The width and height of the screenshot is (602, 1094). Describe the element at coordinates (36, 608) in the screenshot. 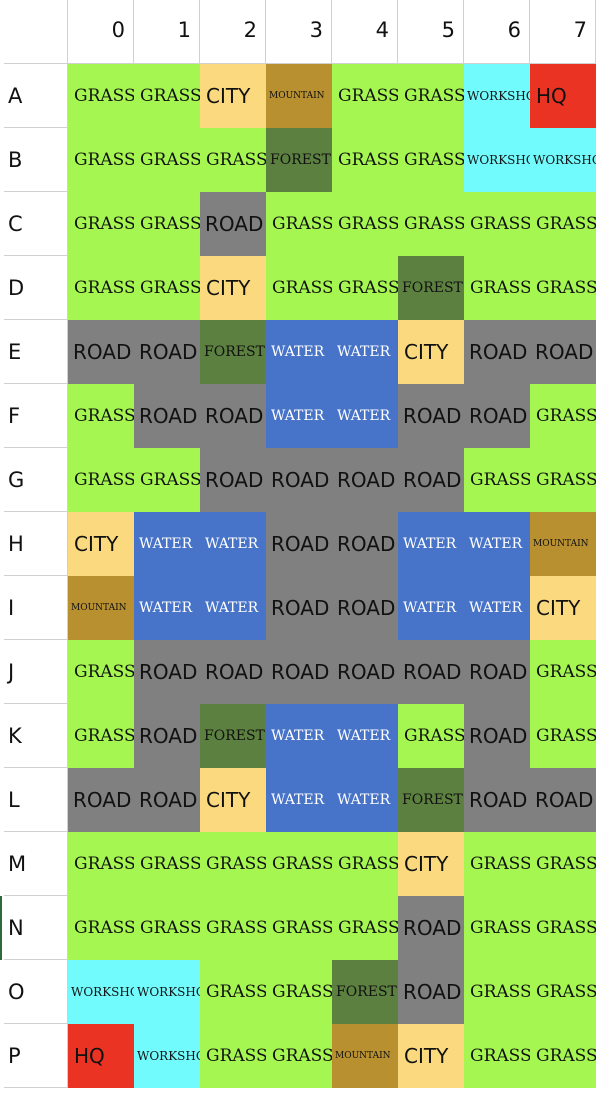

I see `row-header-i: I` at that location.